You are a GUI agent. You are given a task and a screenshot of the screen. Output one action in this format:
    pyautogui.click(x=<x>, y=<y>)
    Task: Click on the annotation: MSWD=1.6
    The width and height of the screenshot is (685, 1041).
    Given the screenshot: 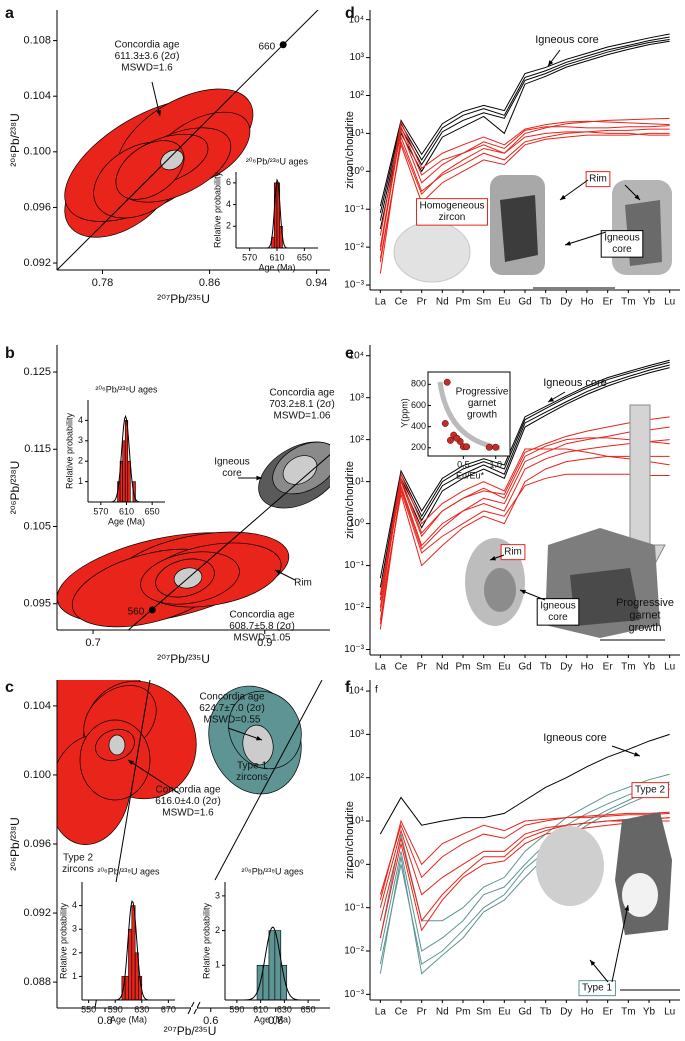 What is the action you would take?
    pyautogui.click(x=147, y=68)
    